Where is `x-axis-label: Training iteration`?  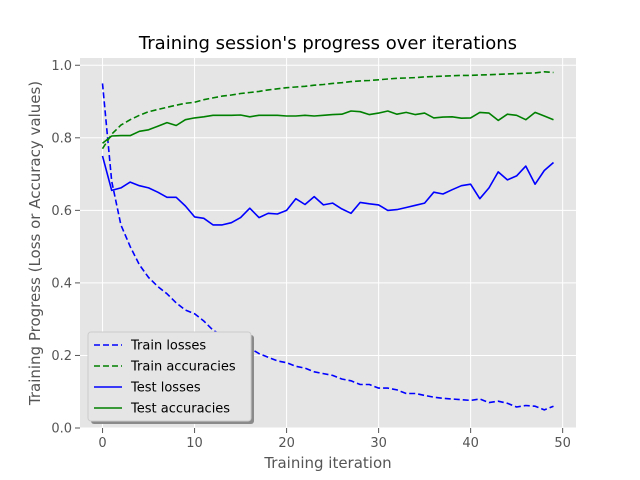 x-axis-label: Training iteration is located at coordinates (327, 463).